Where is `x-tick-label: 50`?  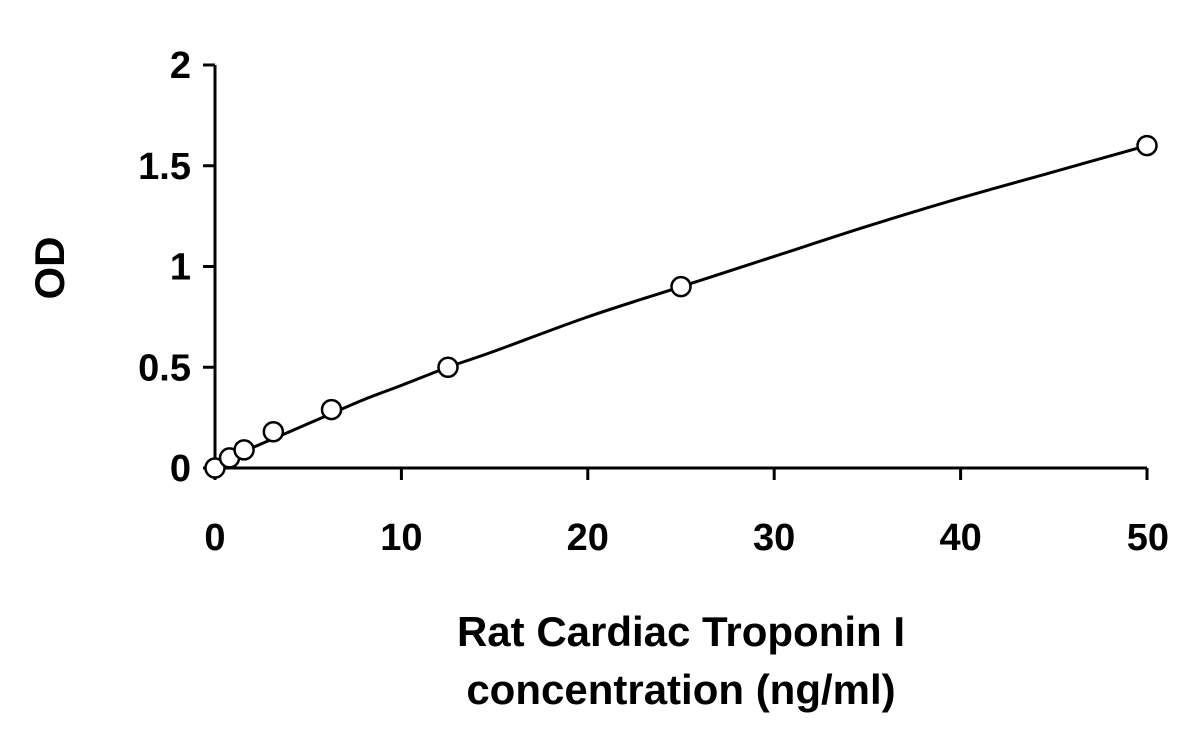
x-tick-label: 50 is located at coordinates (1148, 538).